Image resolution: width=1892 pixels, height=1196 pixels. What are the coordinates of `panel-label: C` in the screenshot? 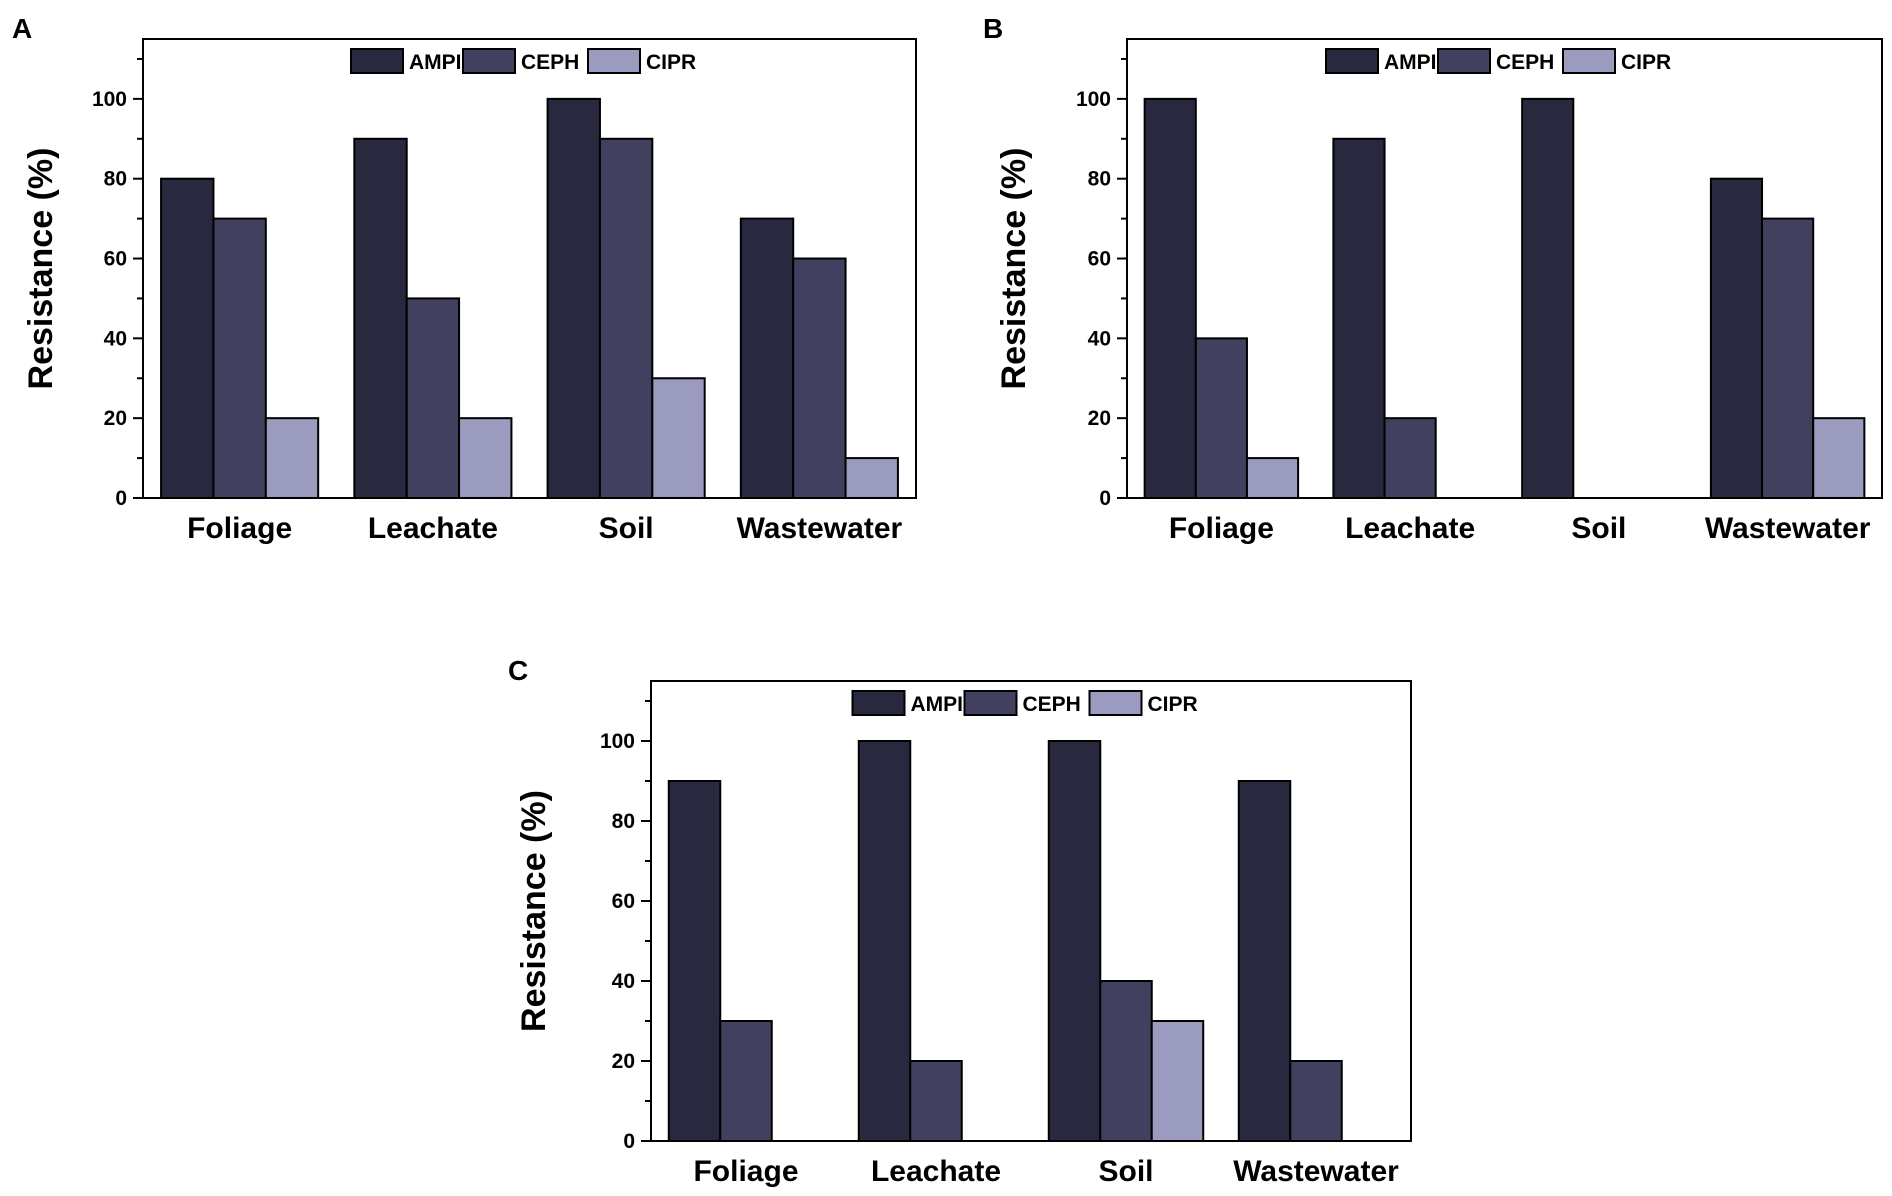 It's located at (518, 670).